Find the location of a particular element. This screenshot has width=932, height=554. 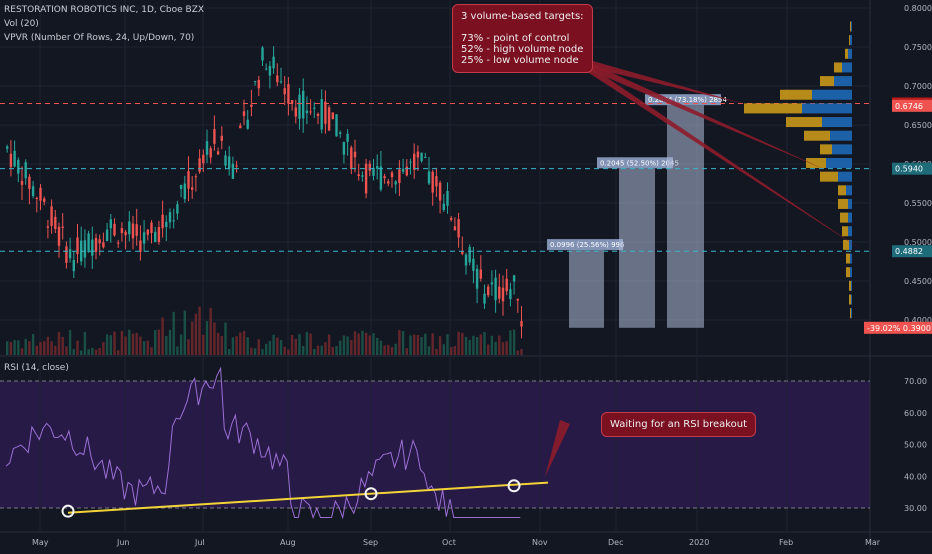

rsi-trendline is located at coordinates (308, 497).